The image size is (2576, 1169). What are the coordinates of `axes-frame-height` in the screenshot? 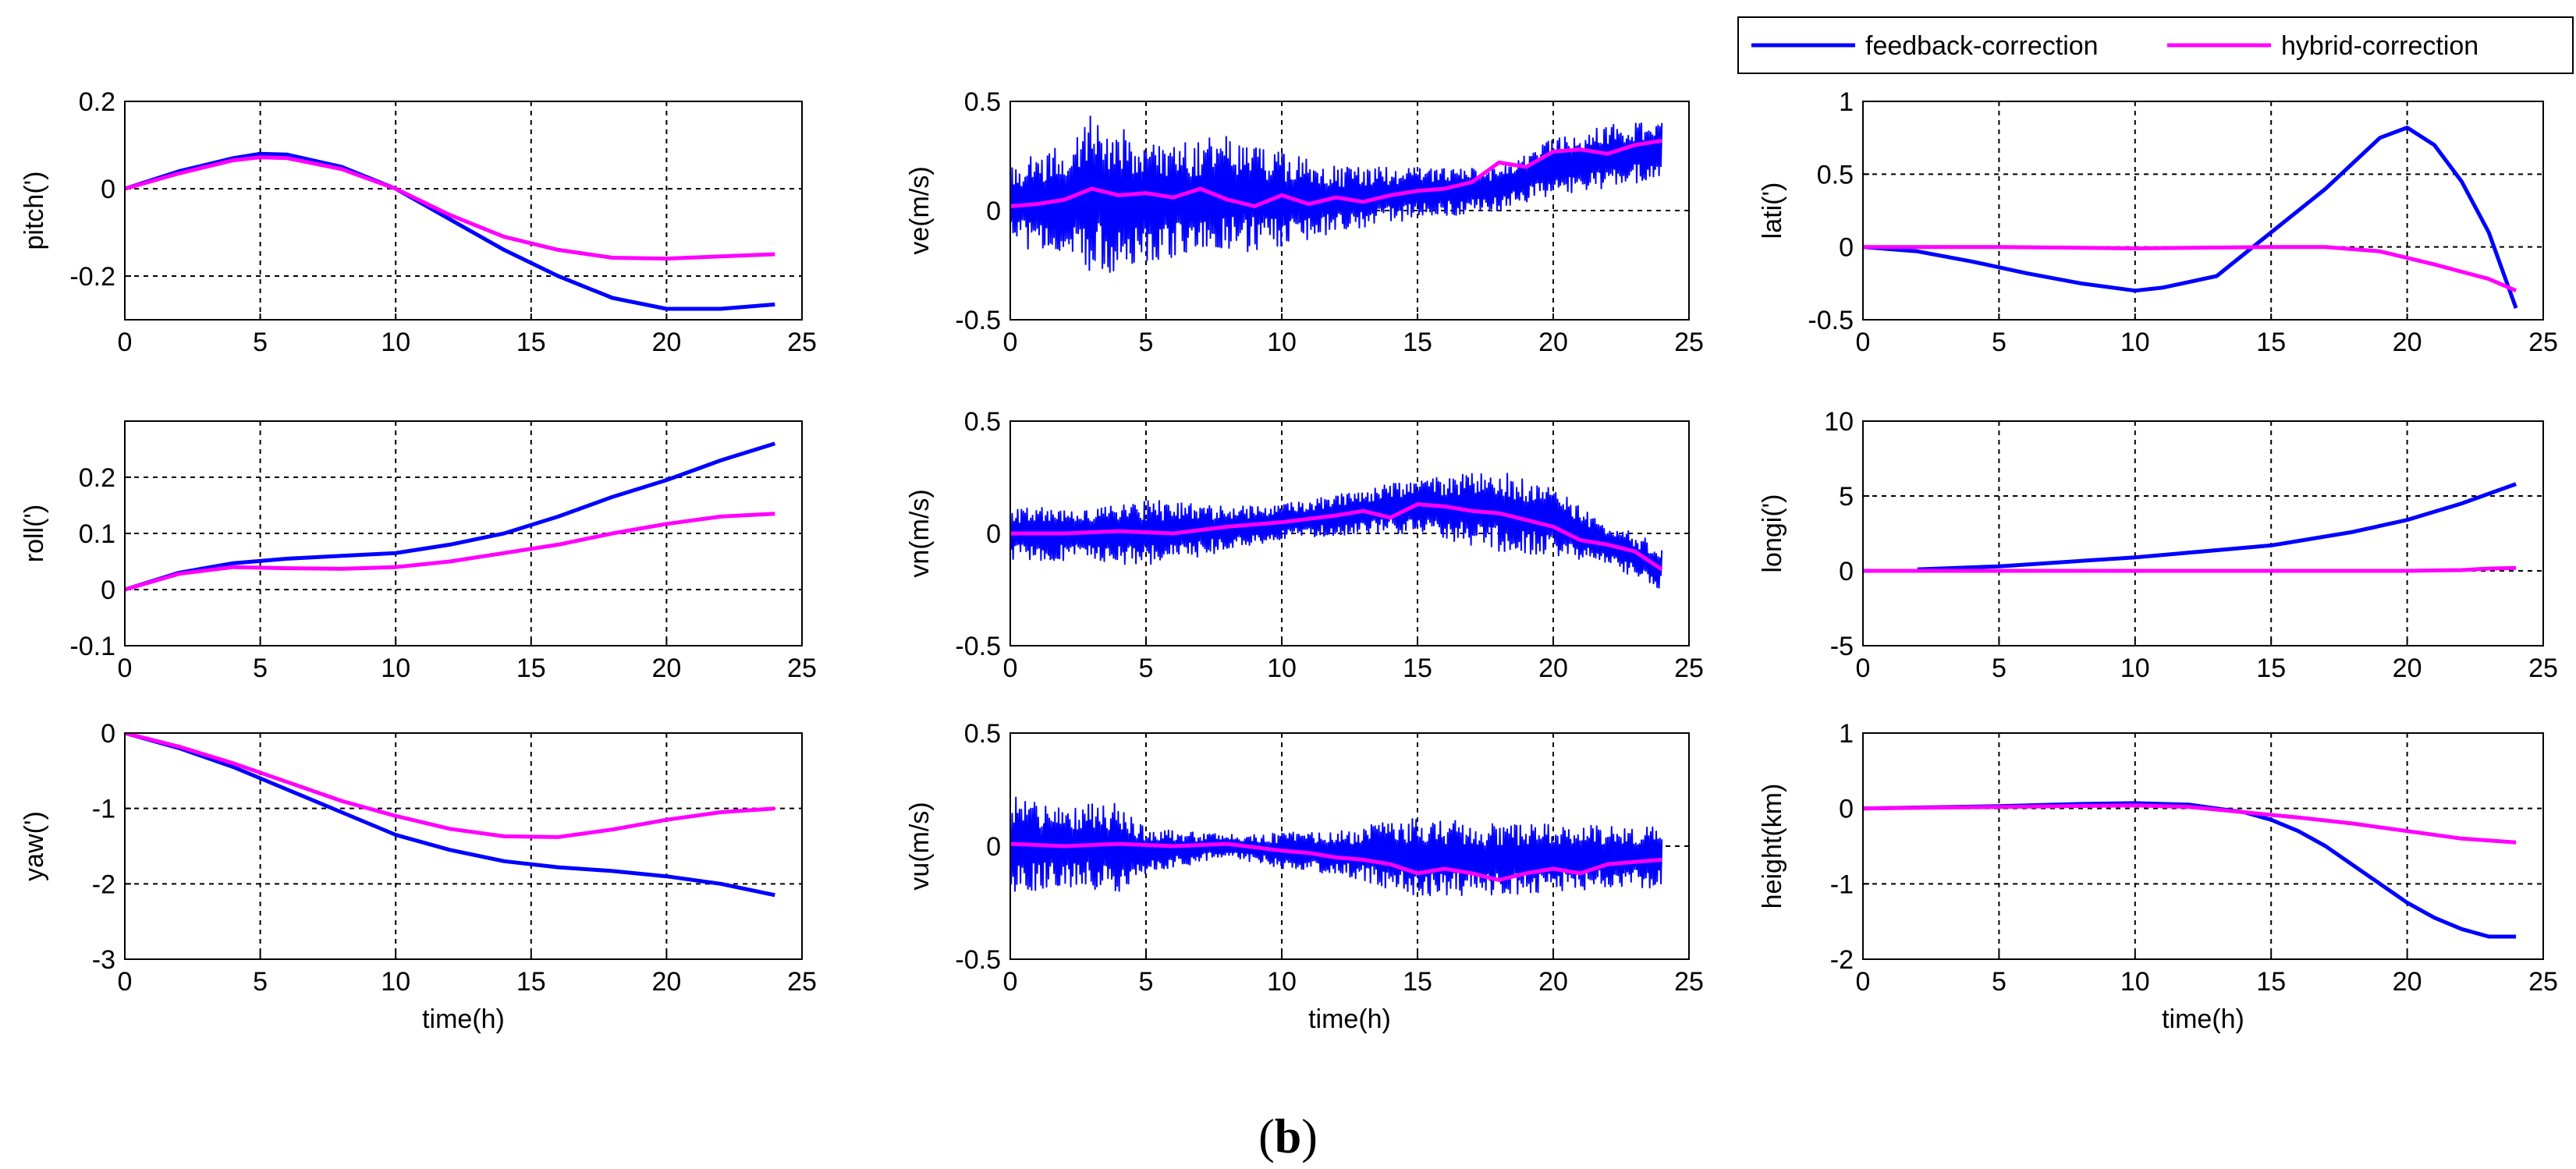 It's located at (2203, 846).